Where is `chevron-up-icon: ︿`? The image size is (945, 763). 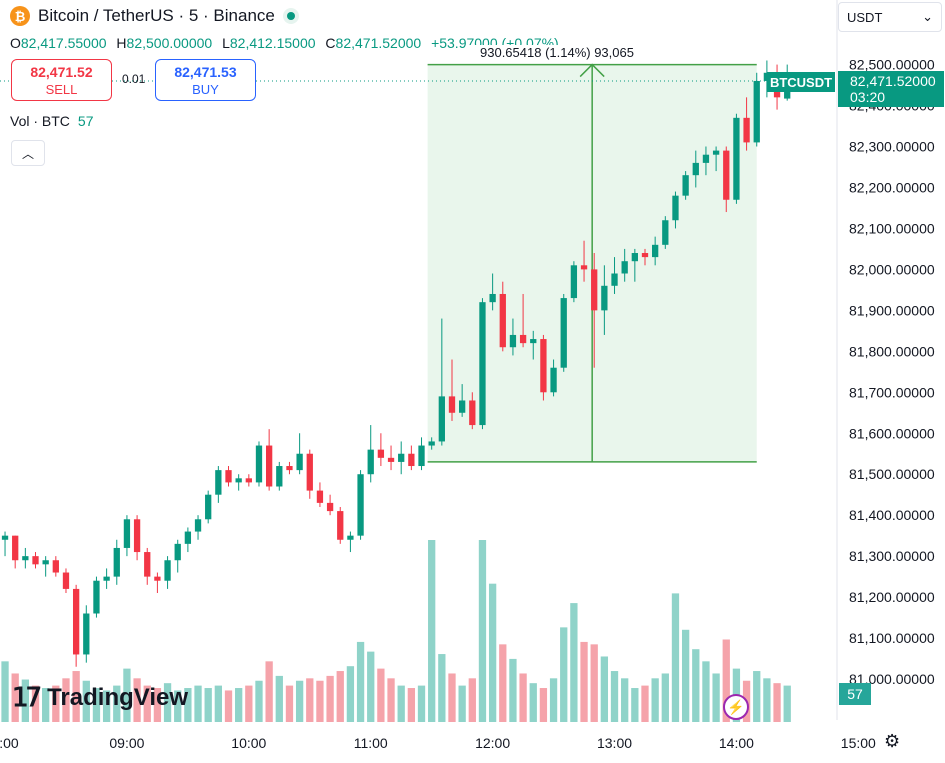 chevron-up-icon: ︿ is located at coordinates (27, 153).